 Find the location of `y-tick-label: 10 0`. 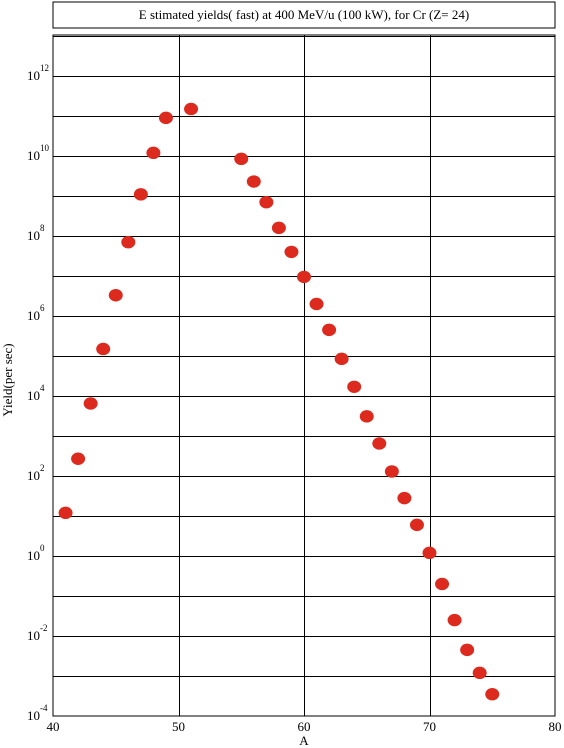

y-tick-label: 10 0 is located at coordinates (36, 553).